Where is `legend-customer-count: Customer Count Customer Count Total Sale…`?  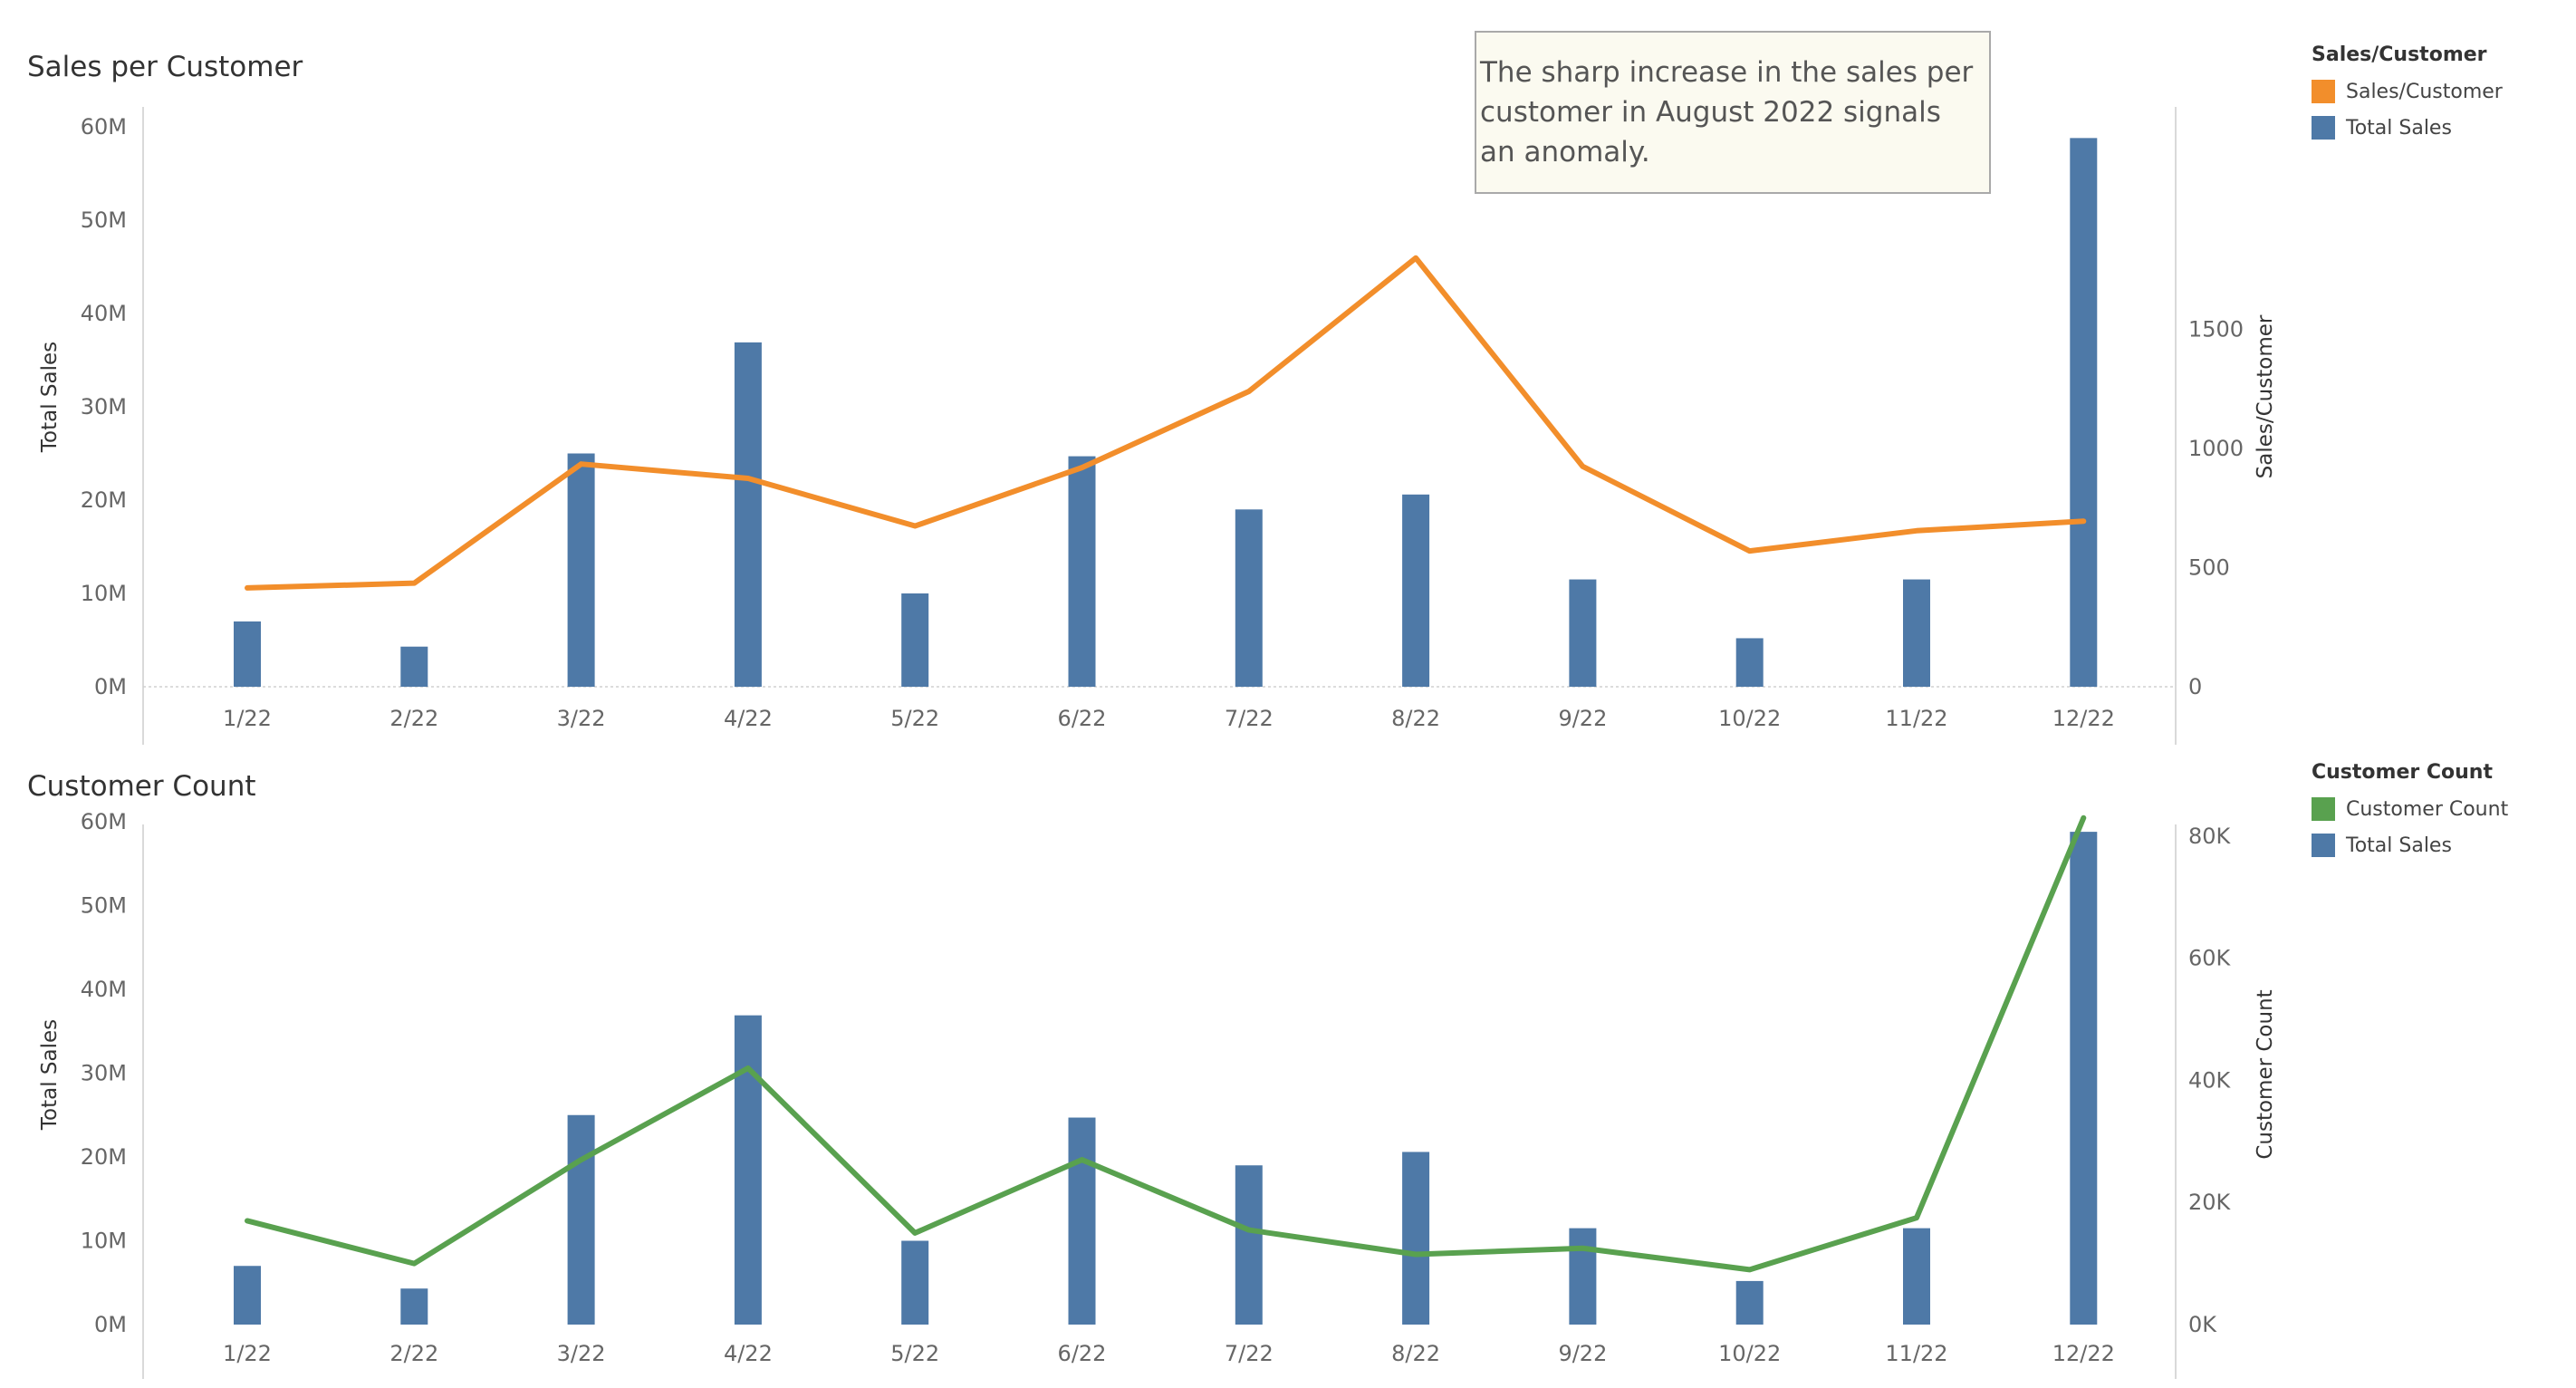
legend-customer-count: Customer Count Customer Count Total Sale… is located at coordinates (2410, 812).